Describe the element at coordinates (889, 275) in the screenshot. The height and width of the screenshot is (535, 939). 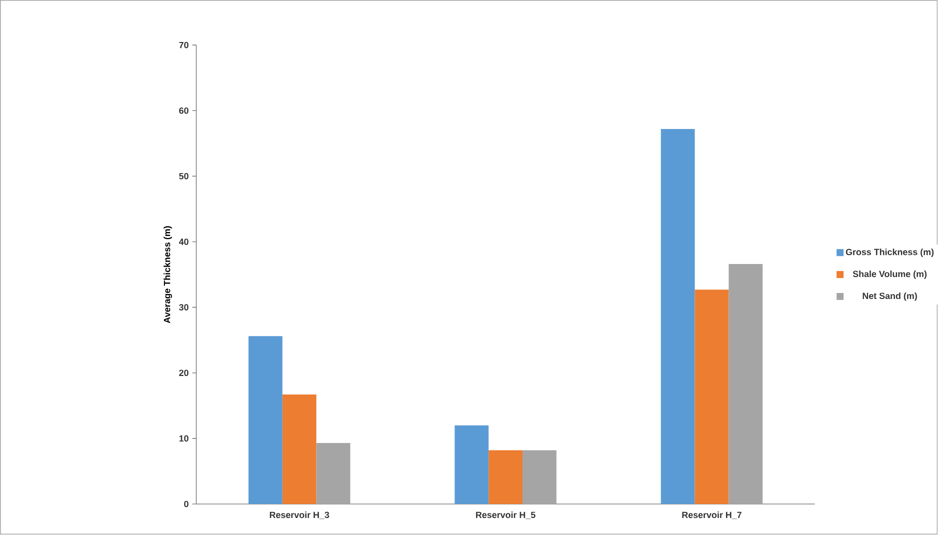
I see `legend-label: Shale Volume (m)` at that location.